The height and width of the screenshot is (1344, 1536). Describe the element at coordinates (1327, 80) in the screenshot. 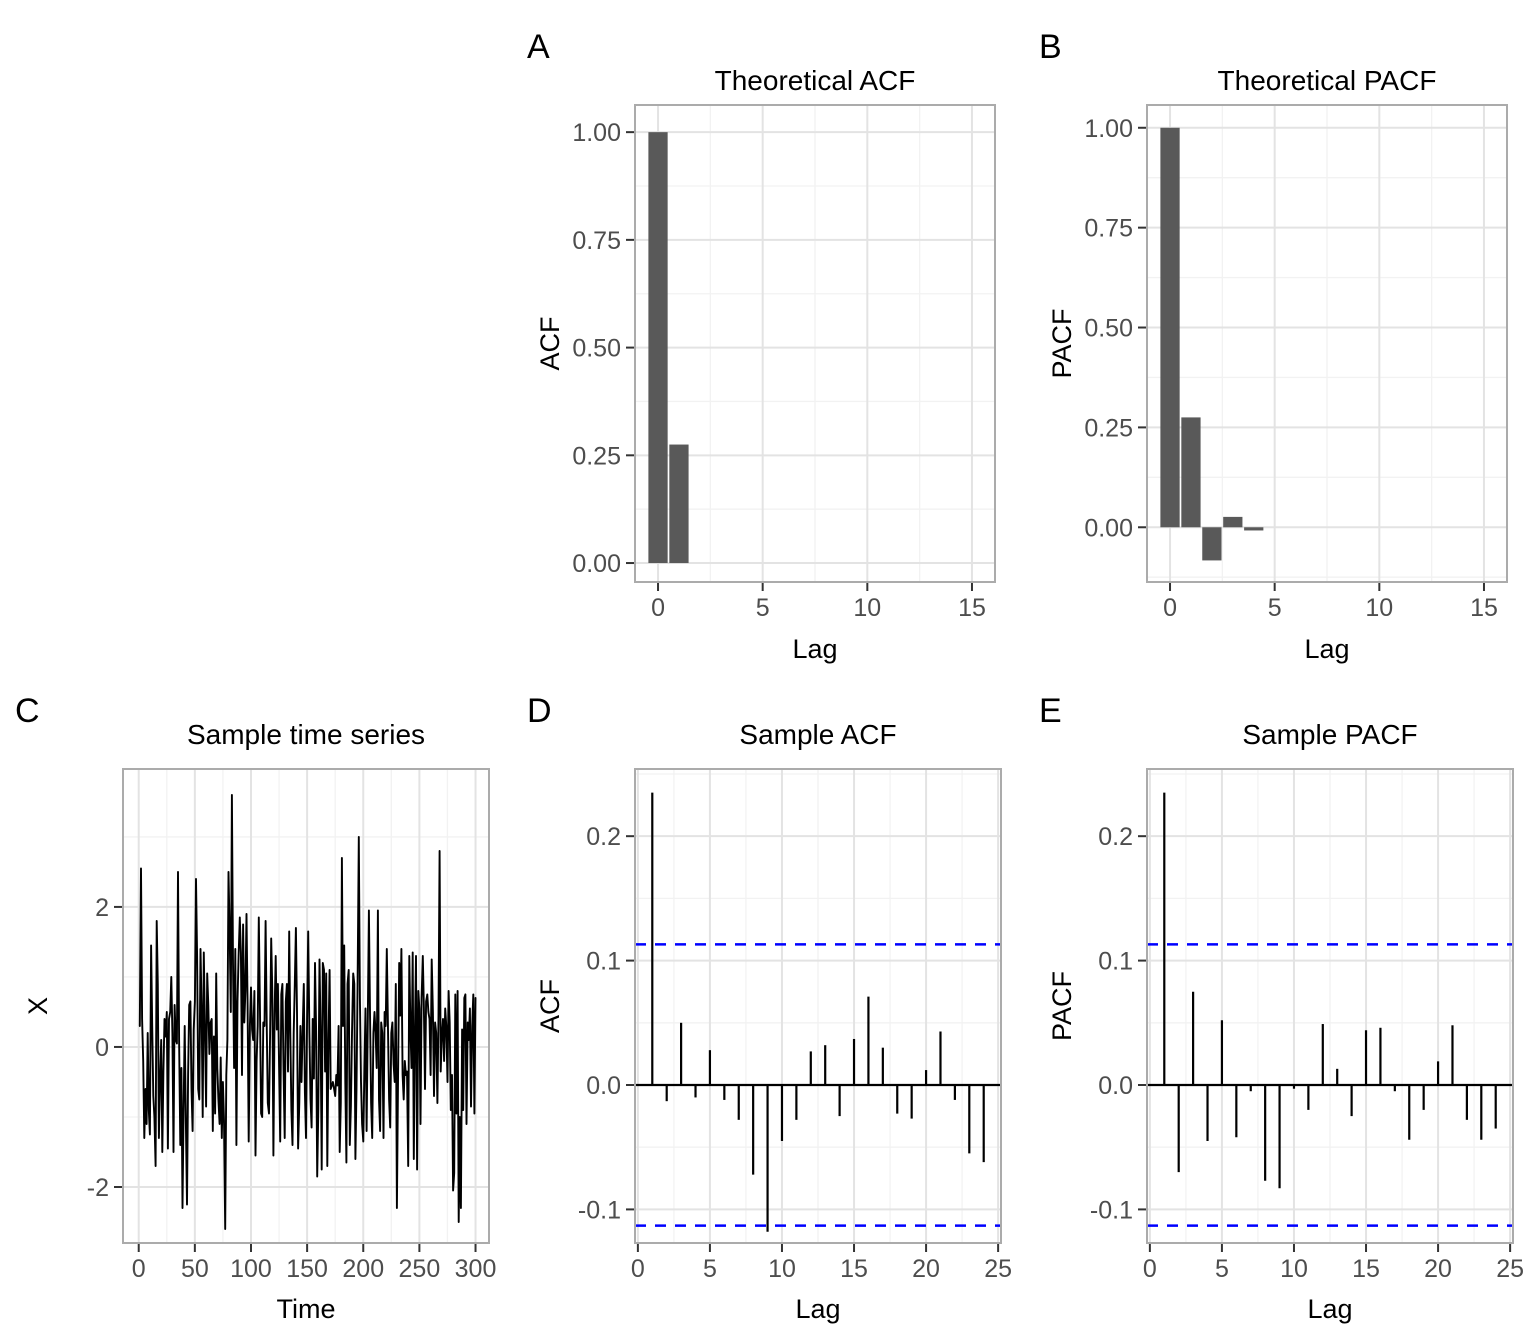

I see `chart-title: Theoretical PACF` at that location.